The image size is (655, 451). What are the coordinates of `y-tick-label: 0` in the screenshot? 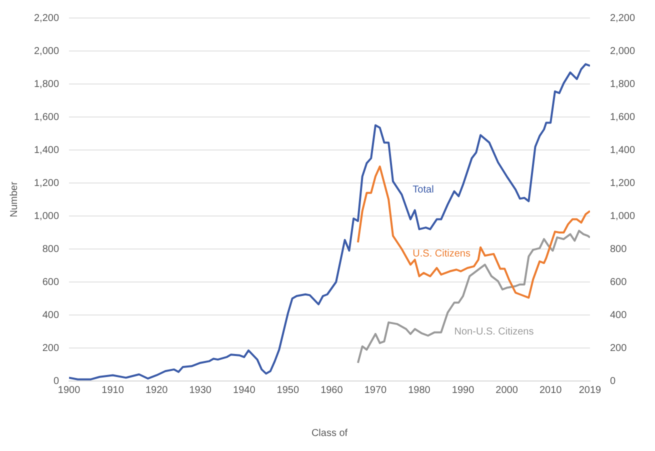 It's located at (56, 381).